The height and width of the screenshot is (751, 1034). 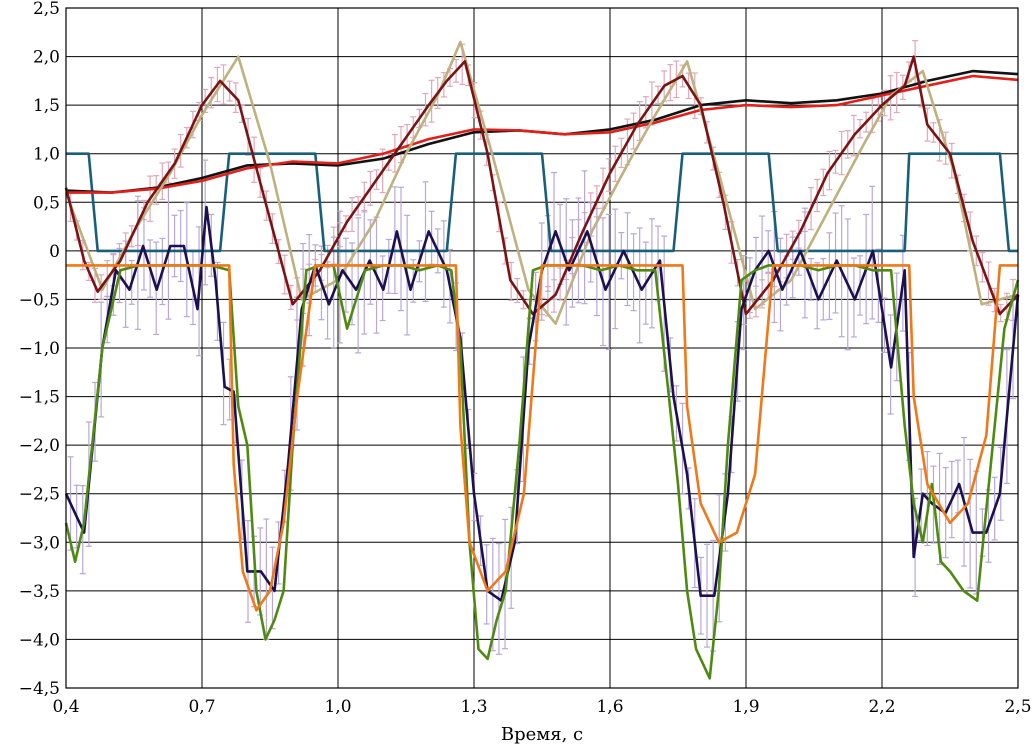 I want to click on y-tick-label: 1,0, so click(x=46, y=155).